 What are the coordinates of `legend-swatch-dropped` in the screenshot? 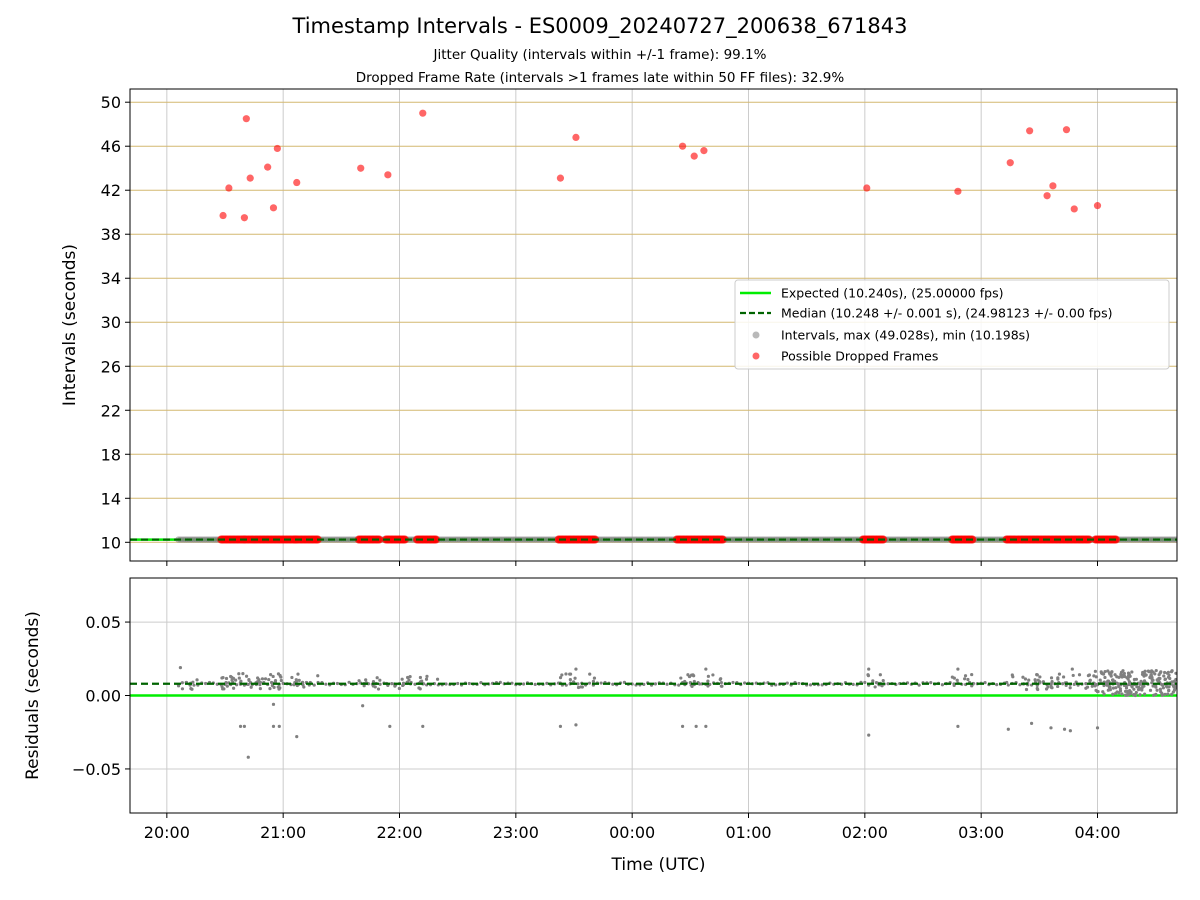 It's located at (756, 356).